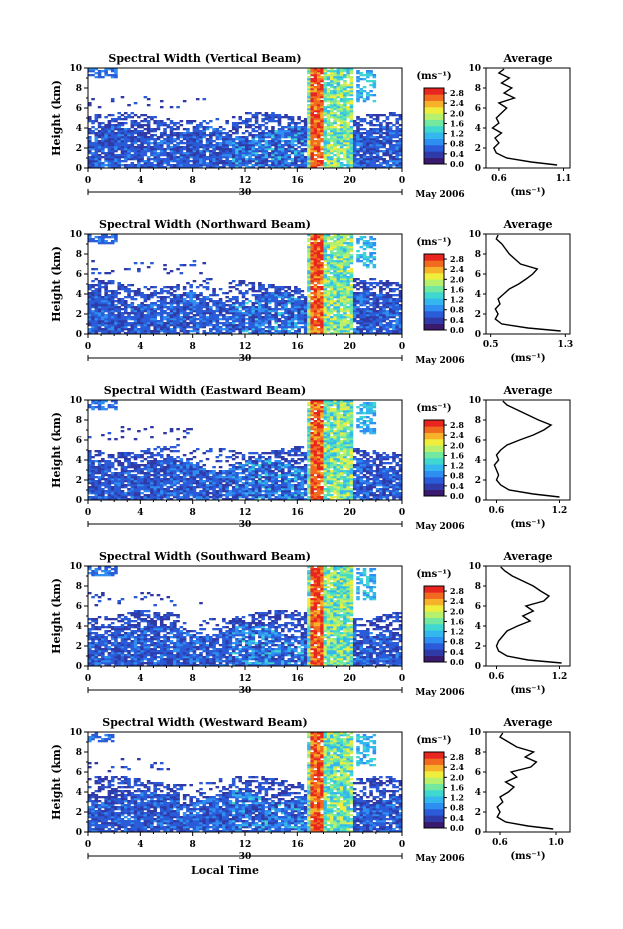  Describe the element at coordinates (527, 192) in the screenshot. I see `profile-x-label: (ms⁻¹)` at that location.